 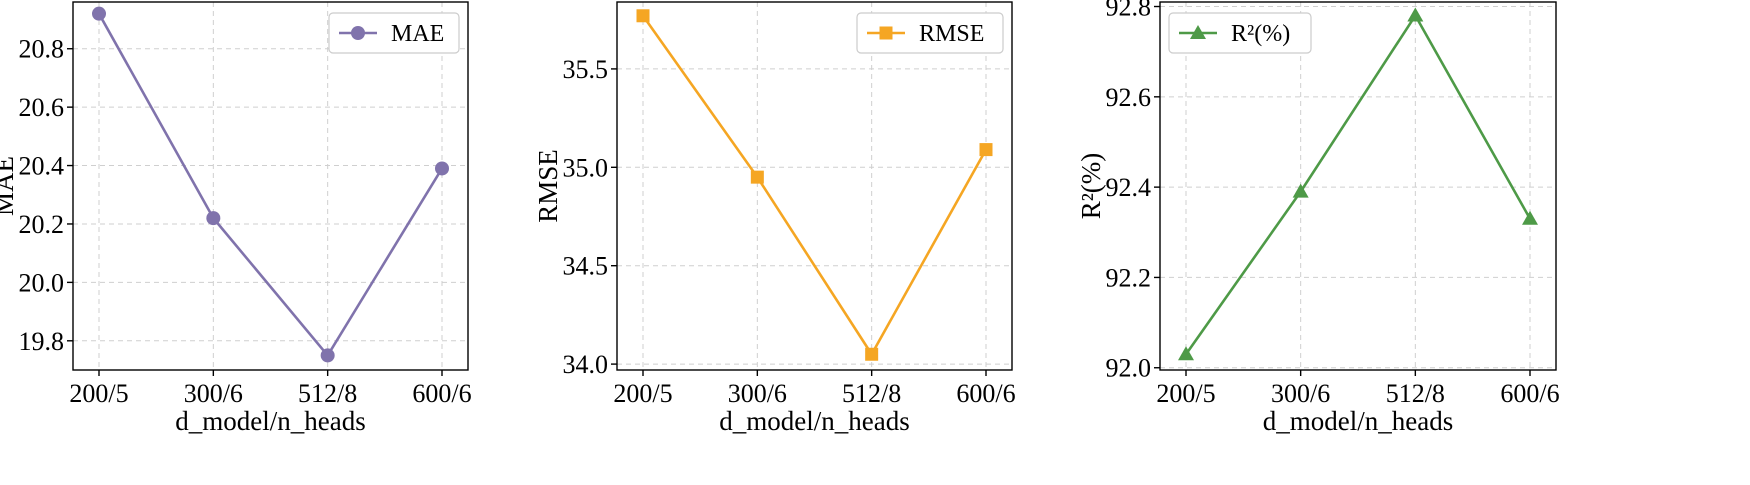 I want to click on legend-label: R²(%), so click(x=1260, y=34).